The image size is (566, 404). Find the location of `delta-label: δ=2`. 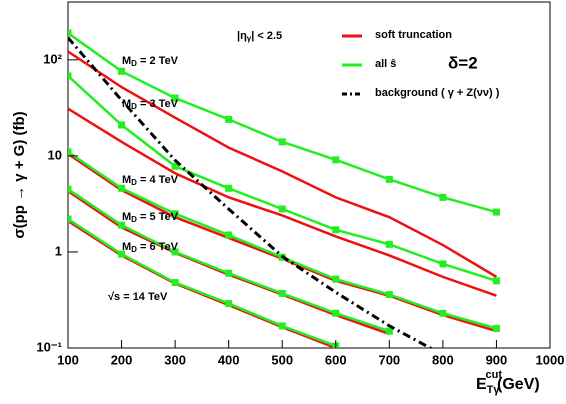

delta-label: δ=2 is located at coordinates (463, 62).